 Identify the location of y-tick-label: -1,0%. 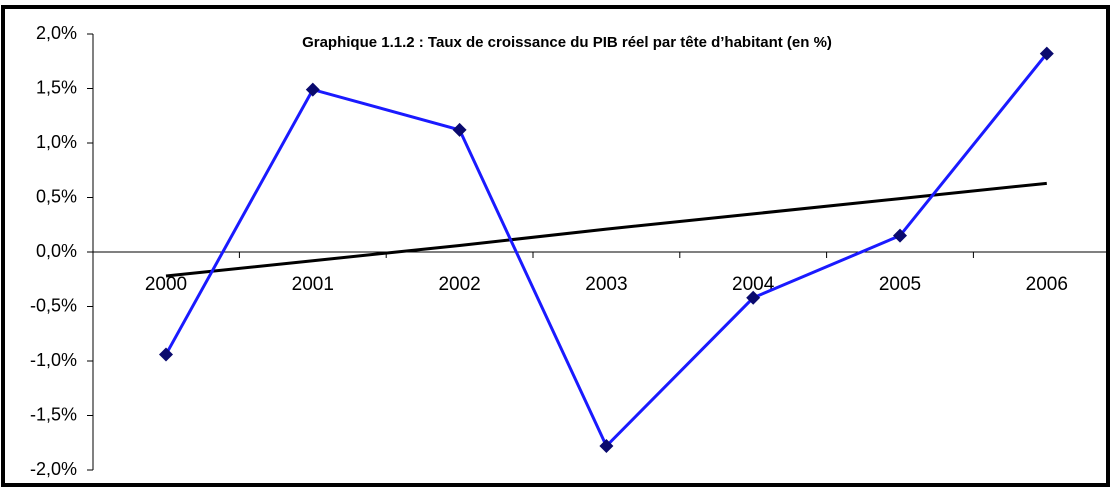
(53, 360).